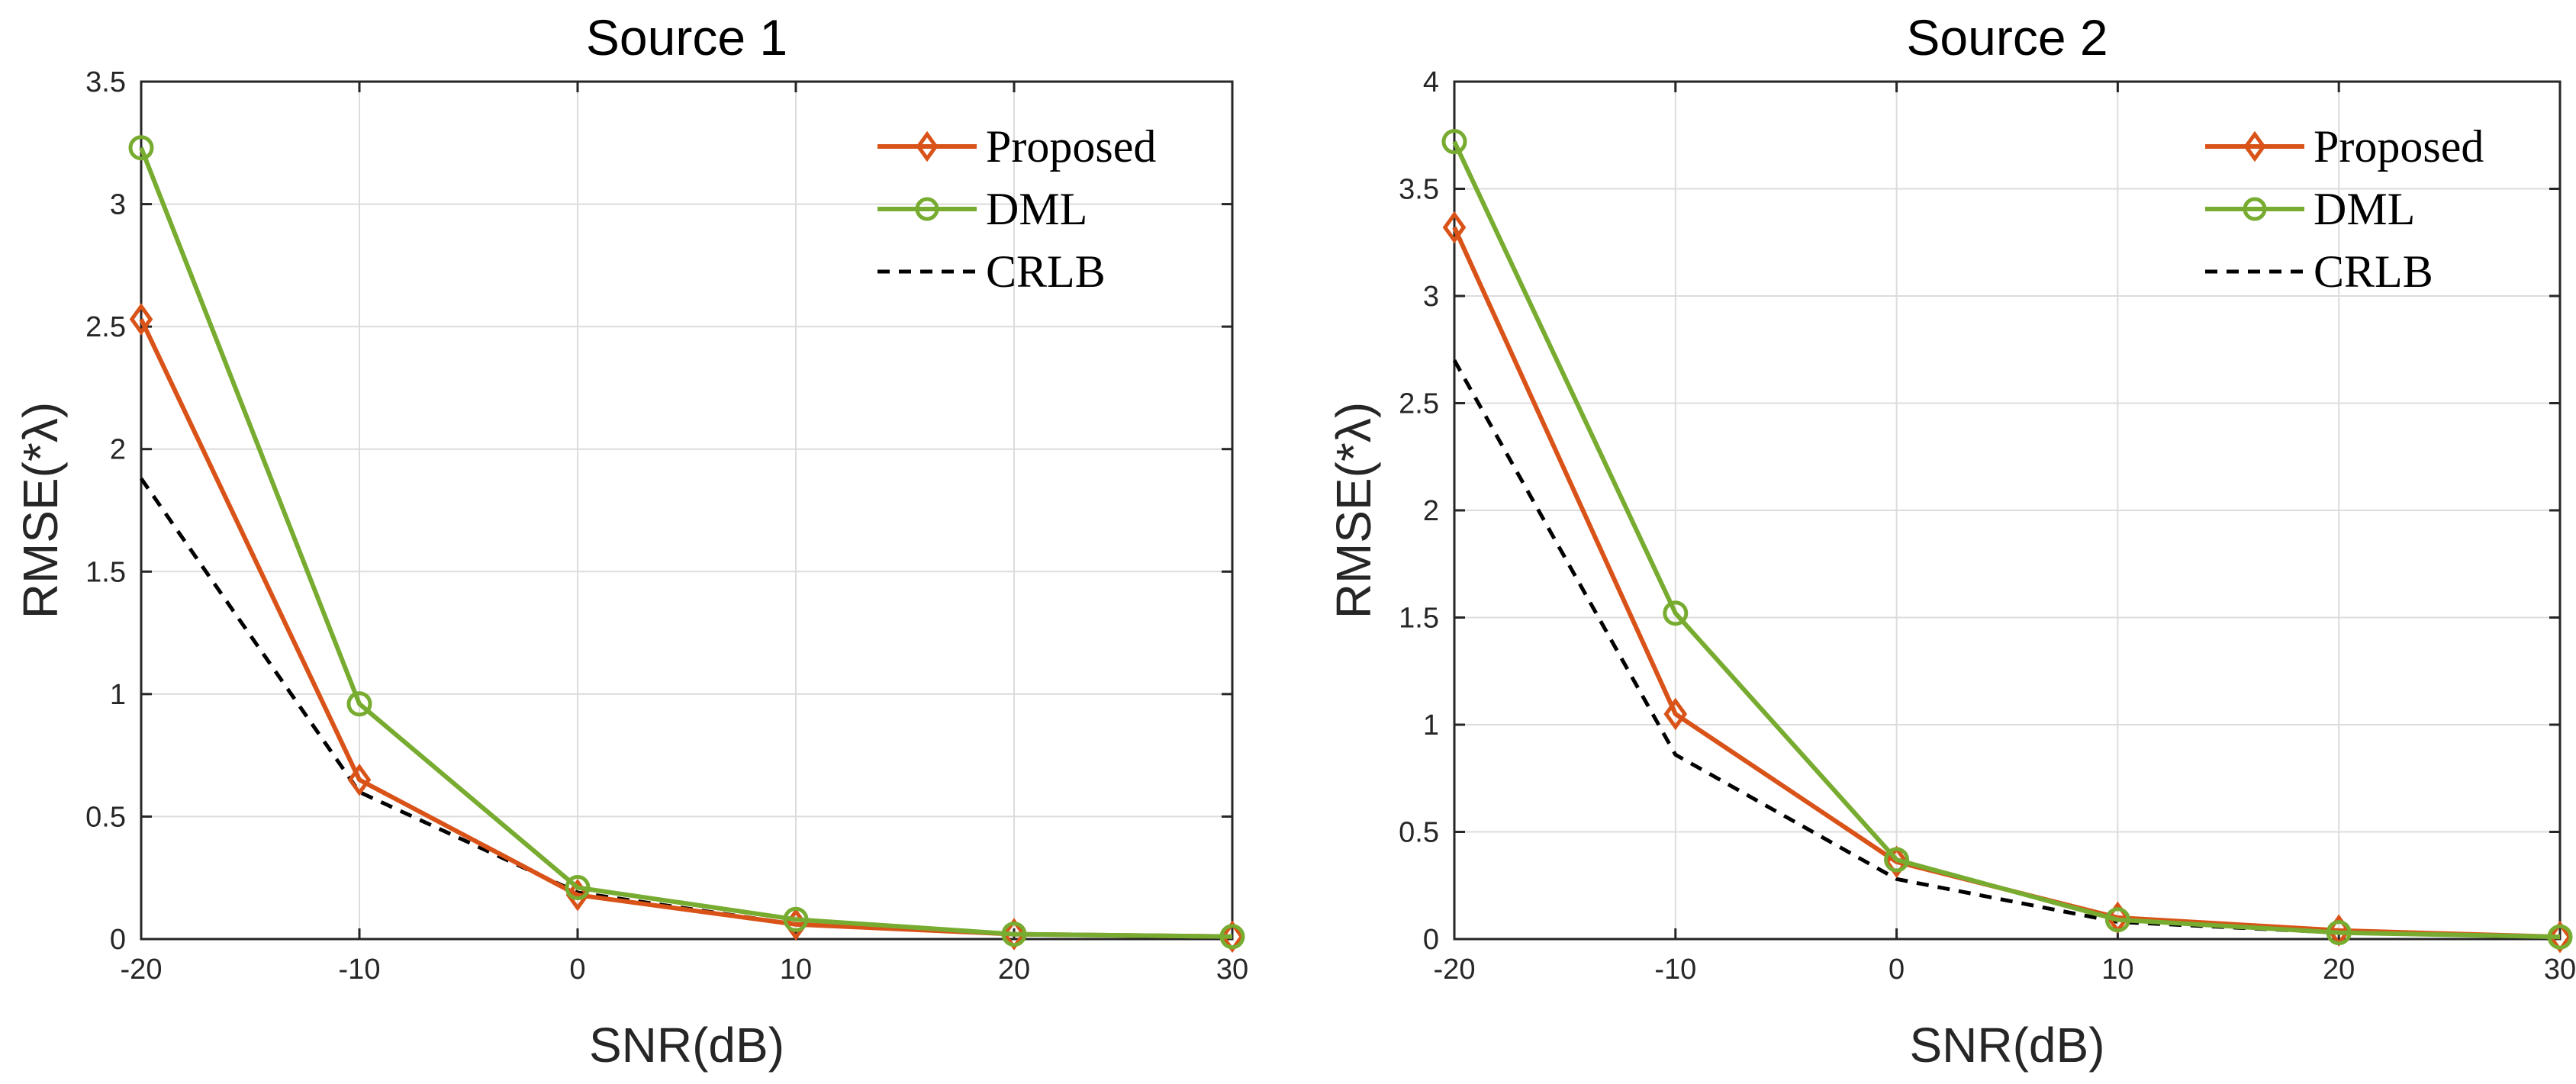 The image size is (2576, 1084). I want to click on y-tick-label: 4, so click(1431, 82).